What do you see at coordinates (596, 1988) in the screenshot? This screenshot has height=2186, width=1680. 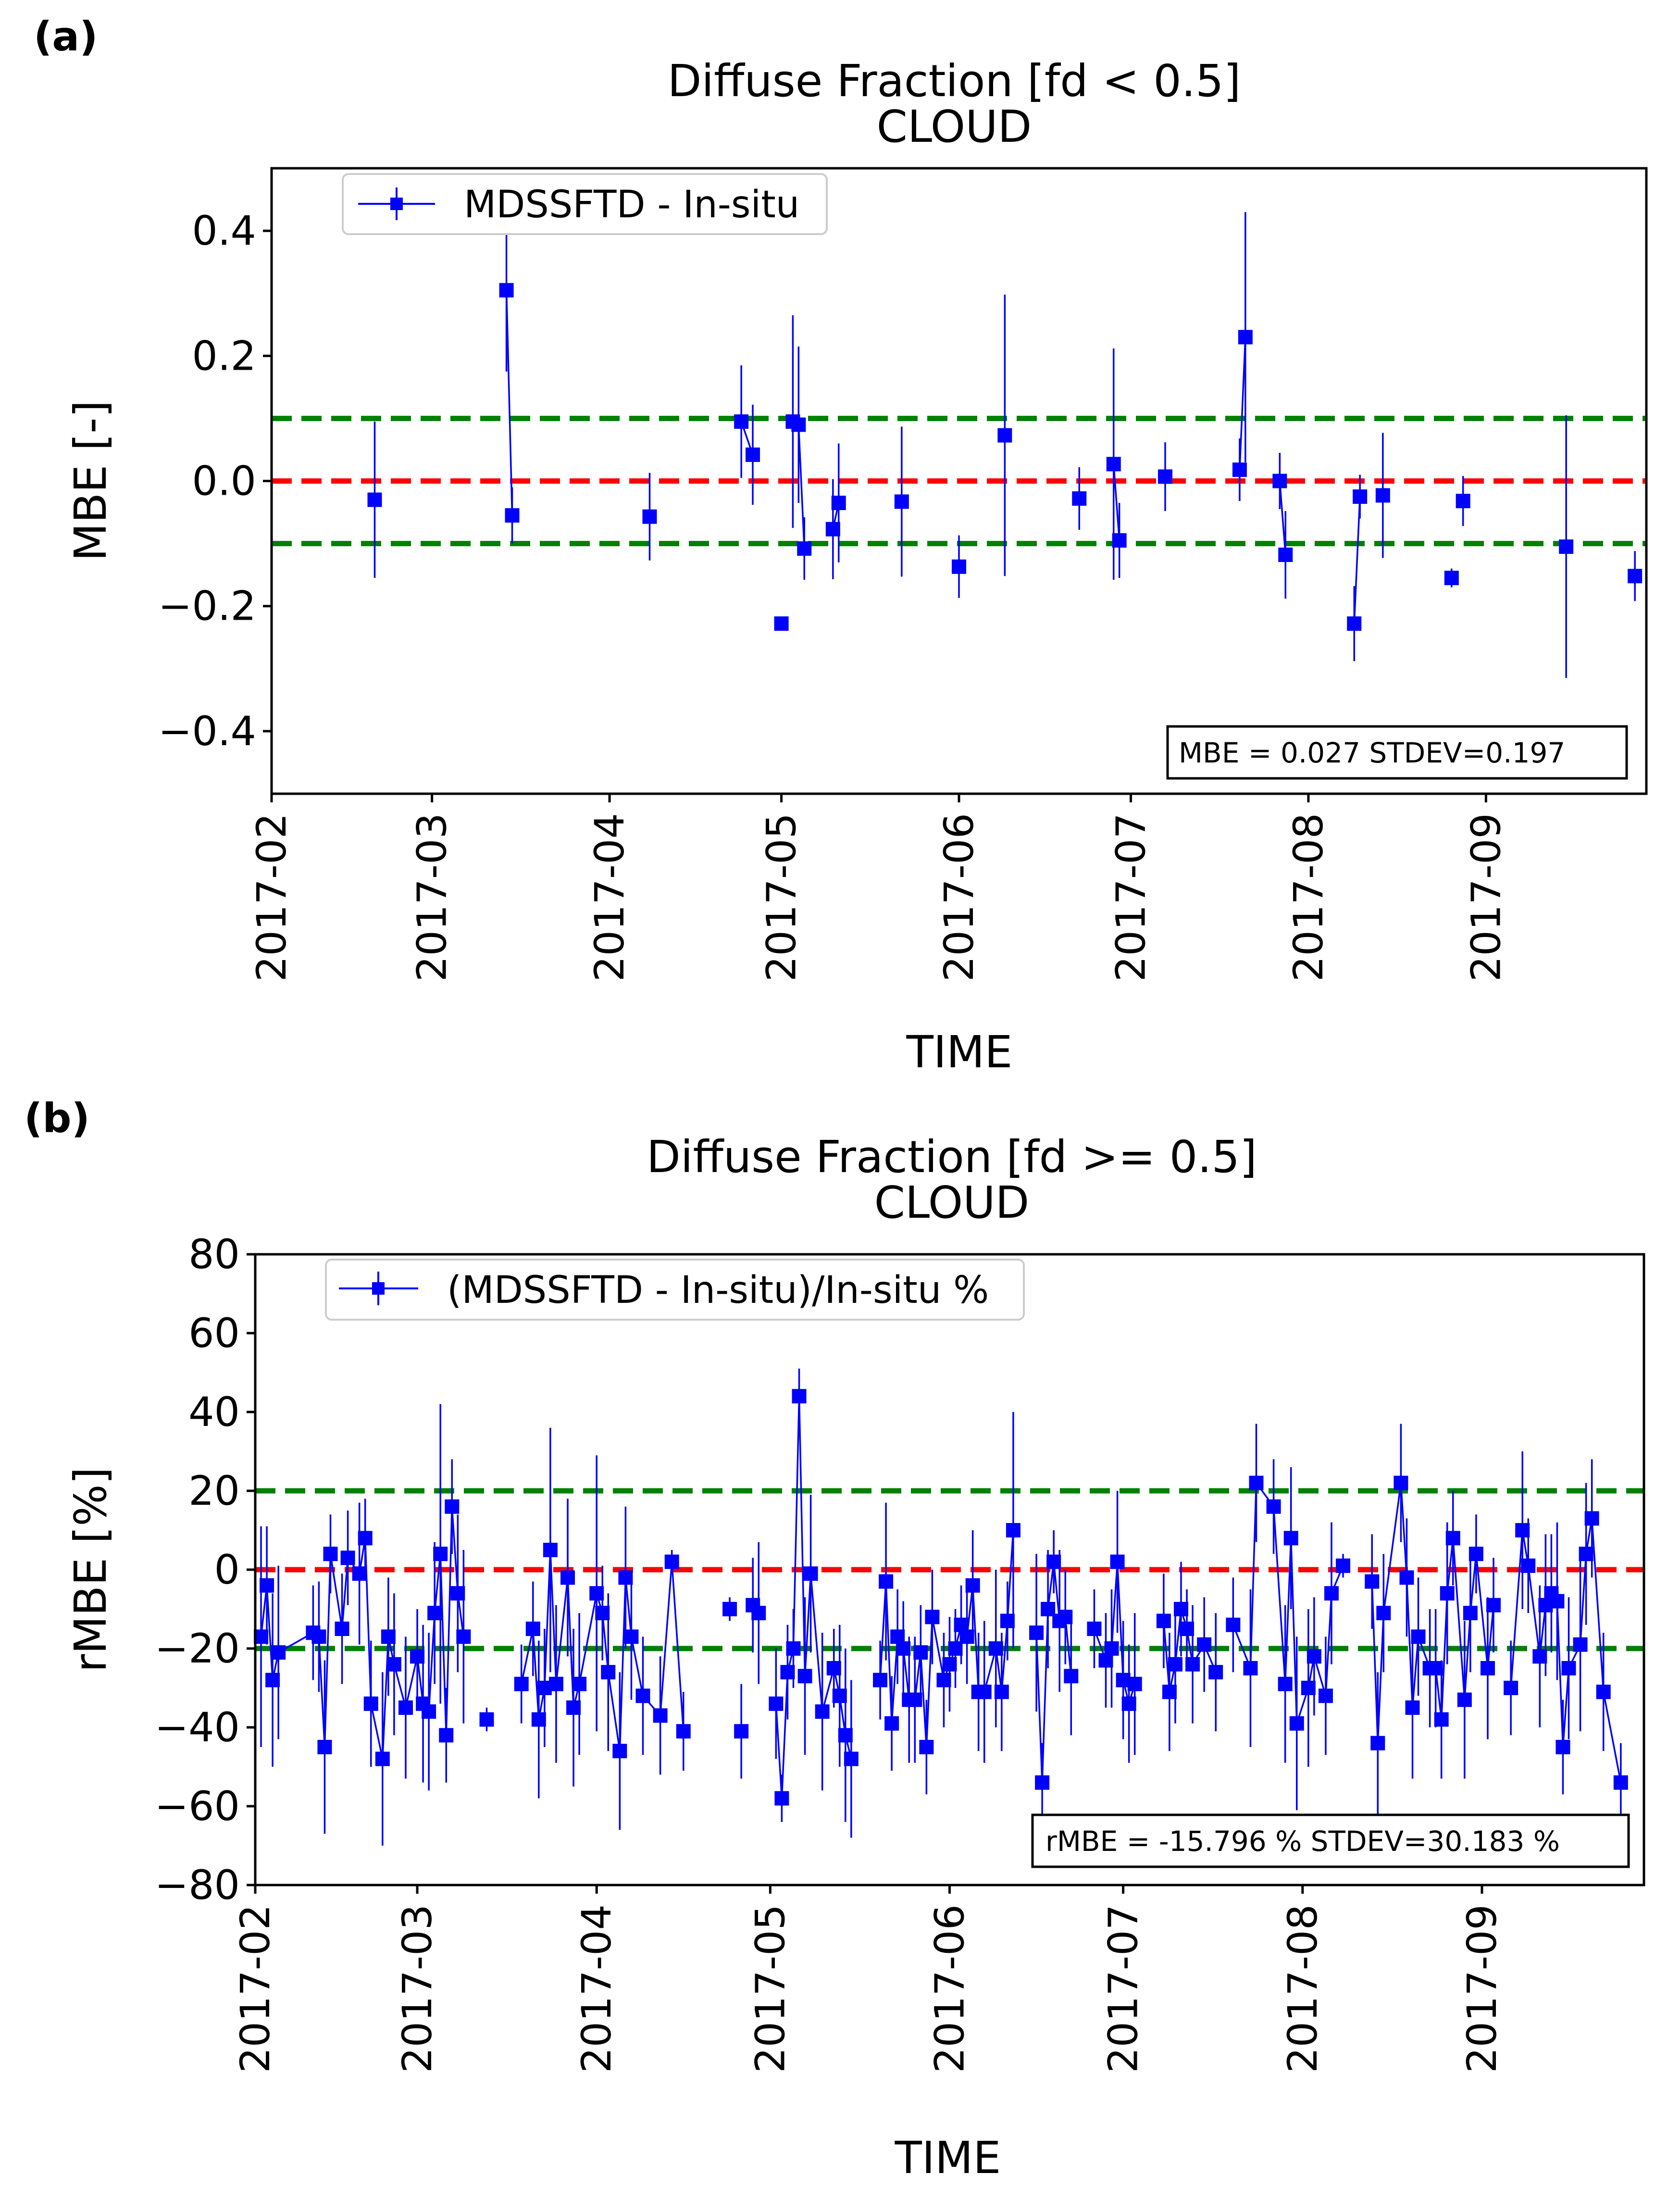 I see `x-tick-label-b-2: 2017-04` at bounding box center [596, 1988].